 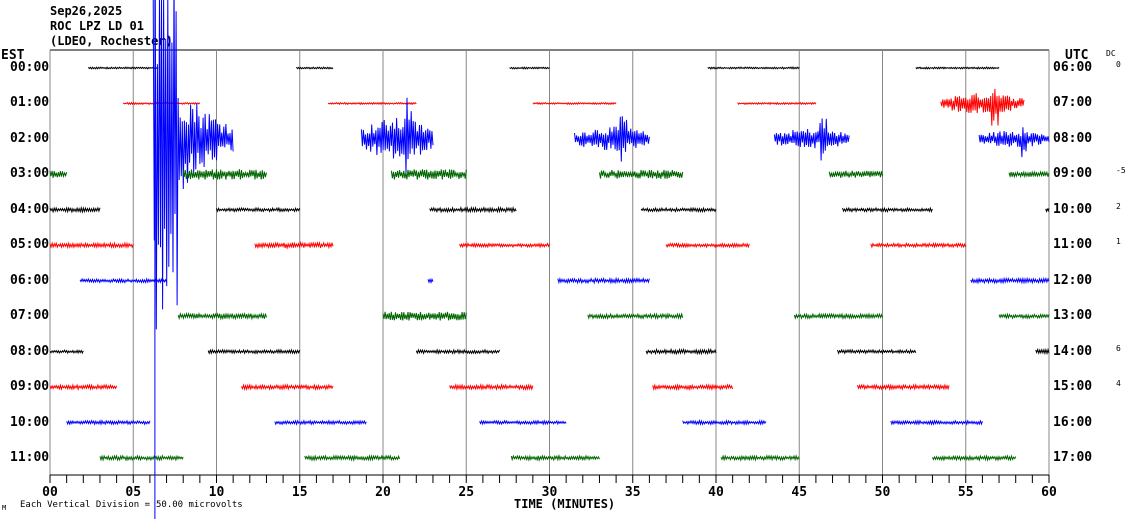 What do you see at coordinates (30, 174) in the screenshot?
I see `est-hour-label: 03:00` at bounding box center [30, 174].